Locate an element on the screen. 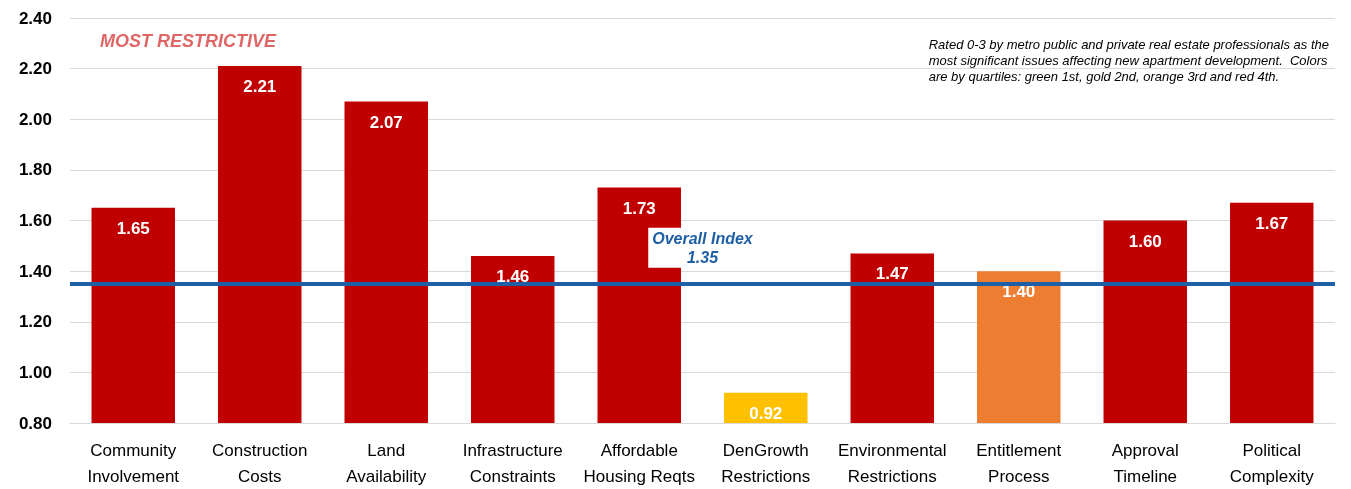 This screenshot has width=1351, height=489. x-tick-label: DenGrowth Restrictions is located at coordinates (766, 463).